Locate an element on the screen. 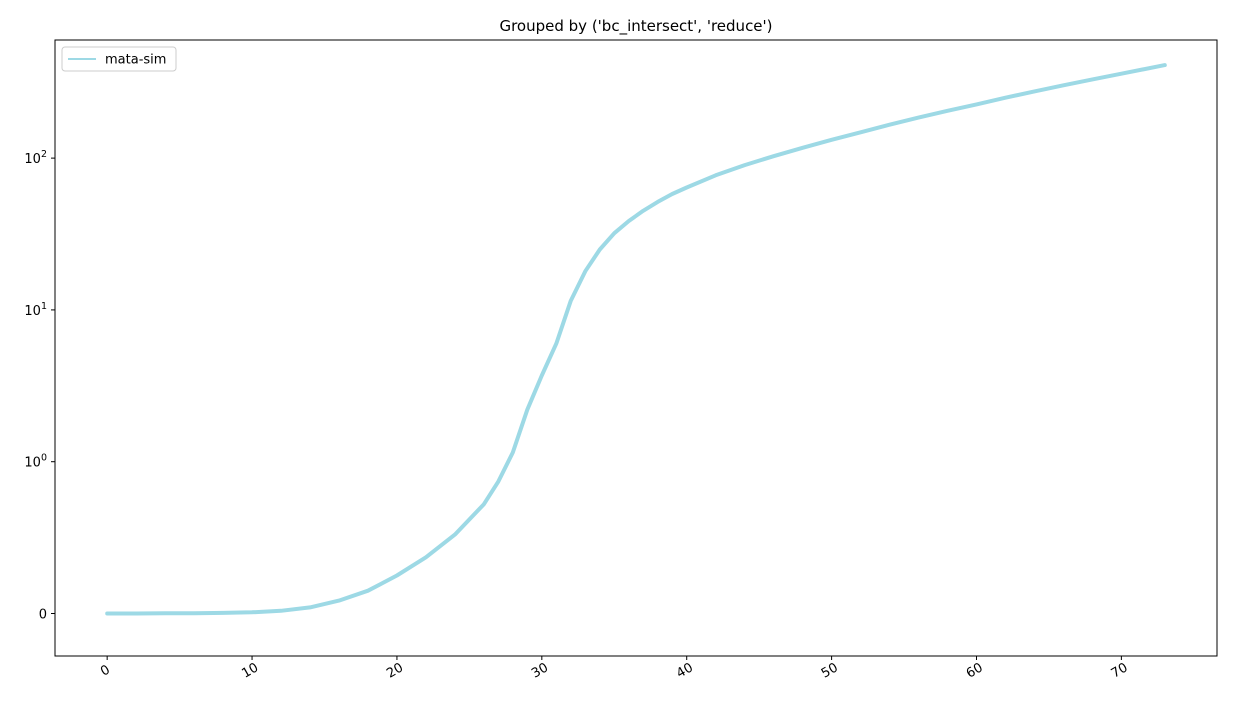 This screenshot has width=1237, height=706. x-tick-label: 20 is located at coordinates (395, 670).